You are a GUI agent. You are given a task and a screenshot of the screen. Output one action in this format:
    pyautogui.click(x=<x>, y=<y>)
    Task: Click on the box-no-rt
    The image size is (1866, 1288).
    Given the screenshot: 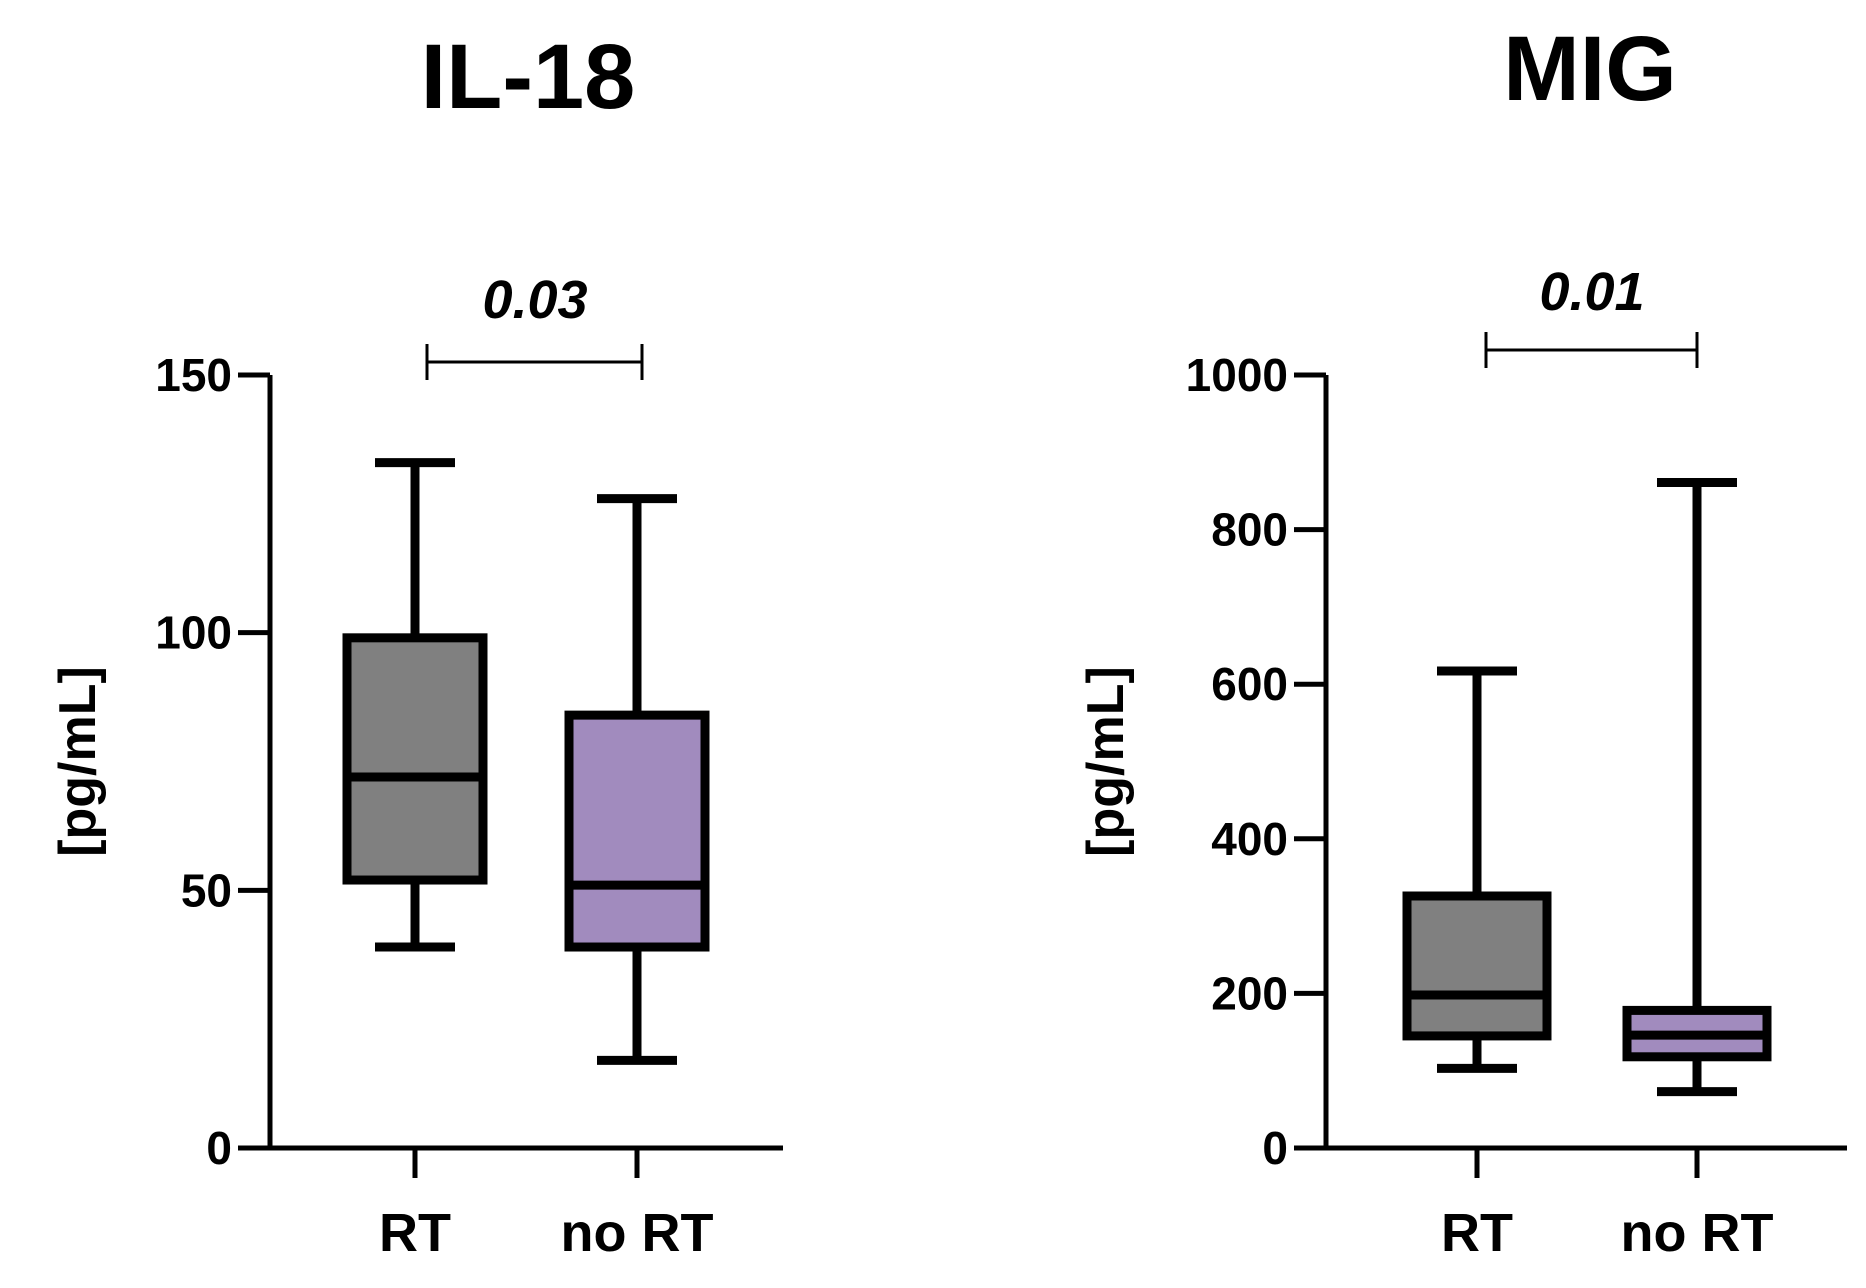 What is the action you would take?
    pyautogui.click(x=637, y=831)
    